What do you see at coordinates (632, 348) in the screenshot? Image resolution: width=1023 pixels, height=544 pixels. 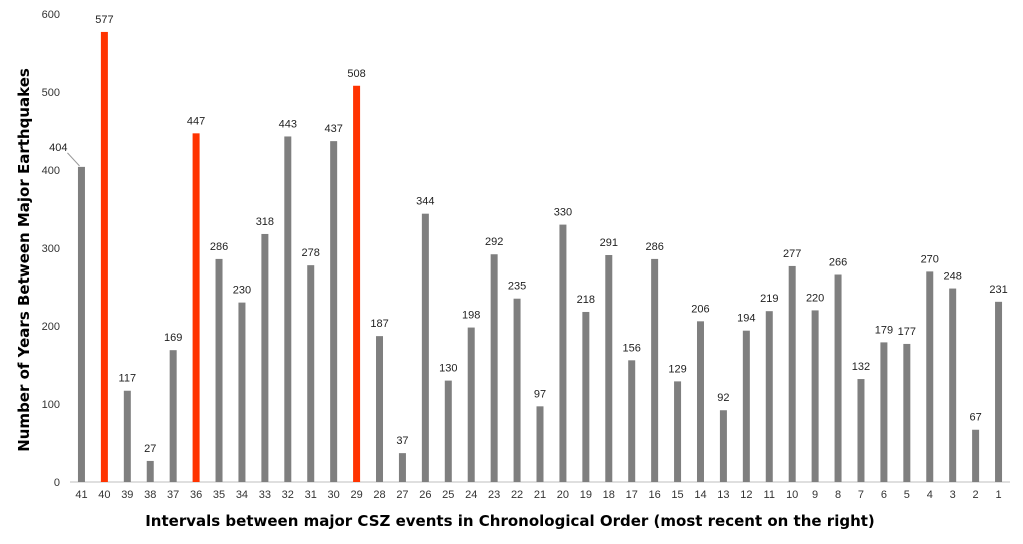 I see `data-label-17: 156` at bounding box center [632, 348].